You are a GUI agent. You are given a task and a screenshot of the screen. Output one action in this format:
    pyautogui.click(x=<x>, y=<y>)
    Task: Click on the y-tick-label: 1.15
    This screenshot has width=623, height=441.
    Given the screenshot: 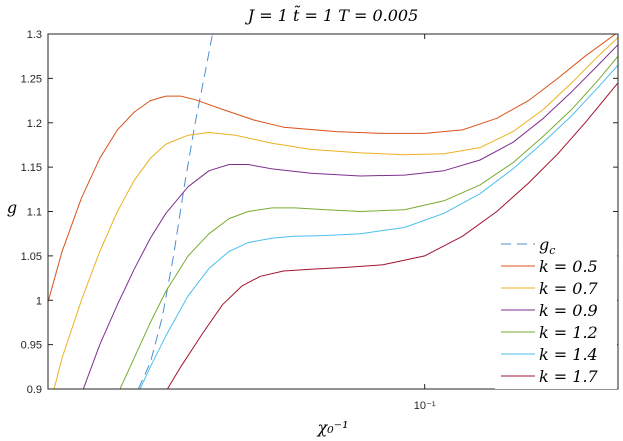 What is the action you would take?
    pyautogui.click(x=31, y=168)
    